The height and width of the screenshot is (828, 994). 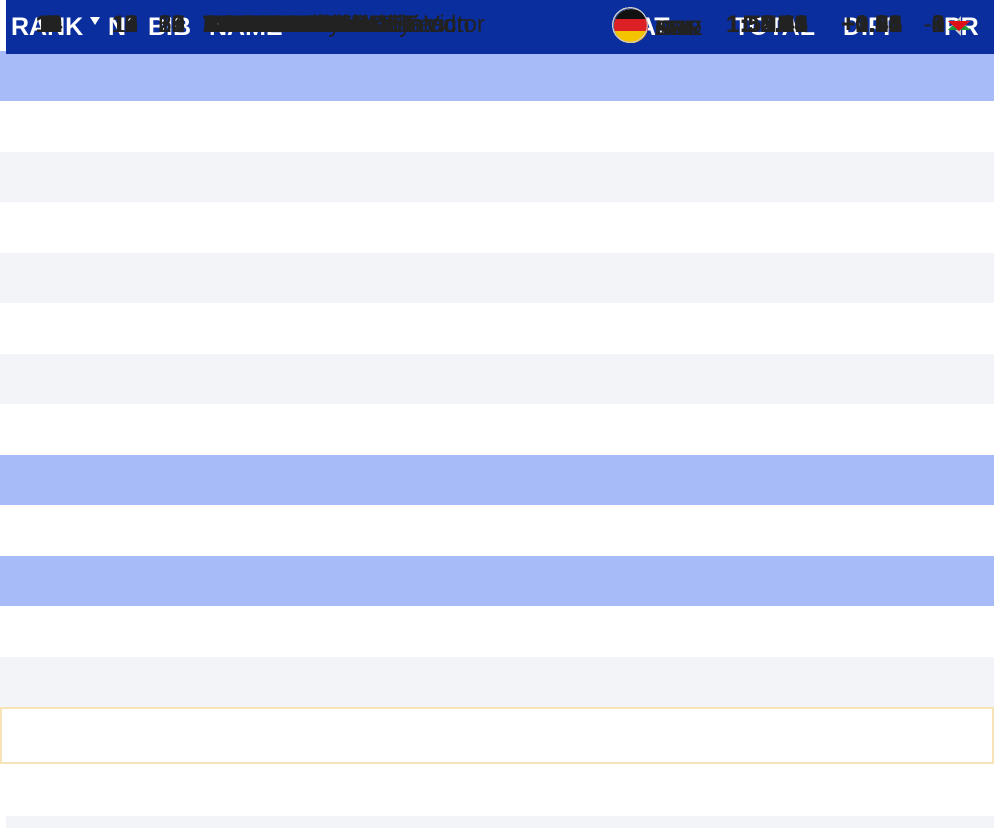 I want to click on last-name: SOLBERG, so click(x=262, y=24).